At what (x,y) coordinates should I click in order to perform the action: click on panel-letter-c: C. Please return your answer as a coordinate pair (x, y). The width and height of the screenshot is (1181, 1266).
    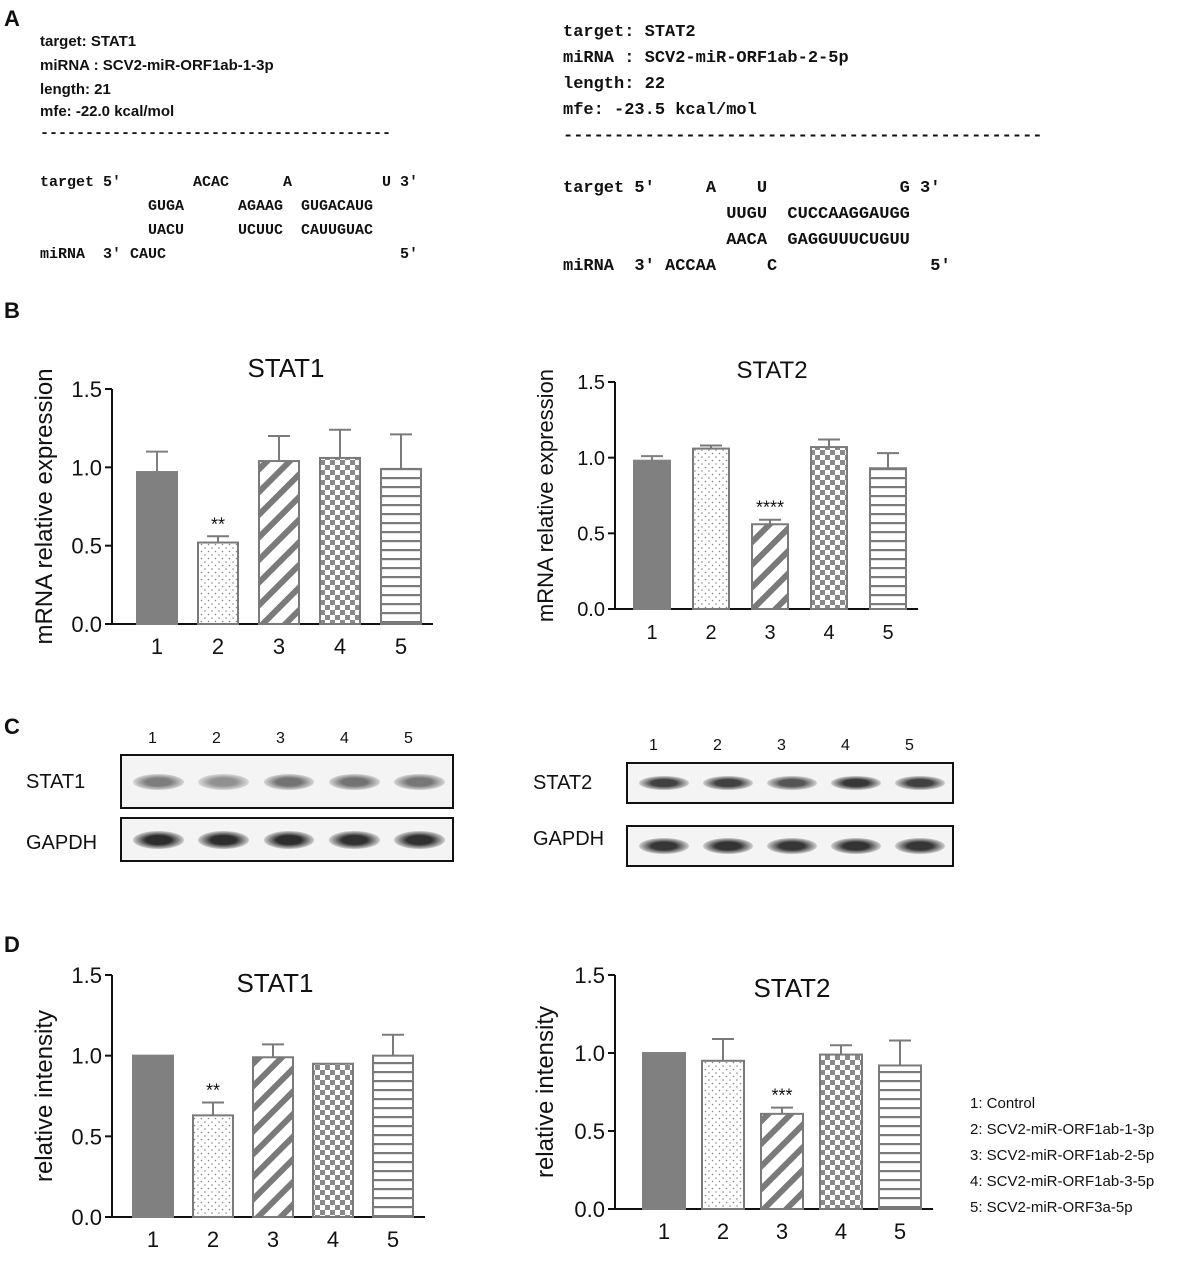
    Looking at the image, I should click on (12, 726).